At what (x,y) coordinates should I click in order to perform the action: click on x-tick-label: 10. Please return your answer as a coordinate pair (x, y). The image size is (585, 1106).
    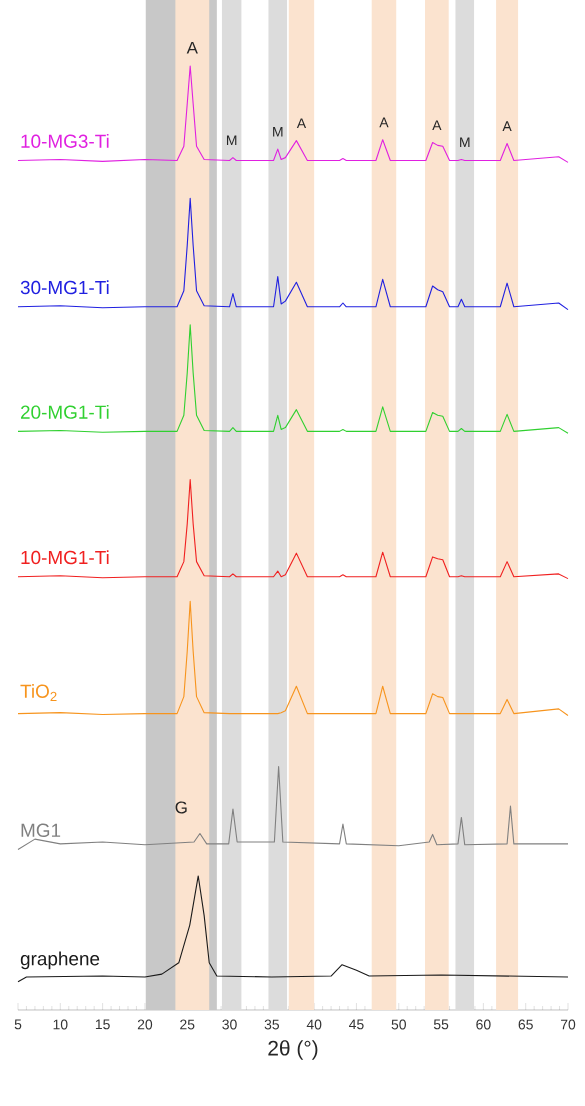
    Looking at the image, I should click on (60, 1024).